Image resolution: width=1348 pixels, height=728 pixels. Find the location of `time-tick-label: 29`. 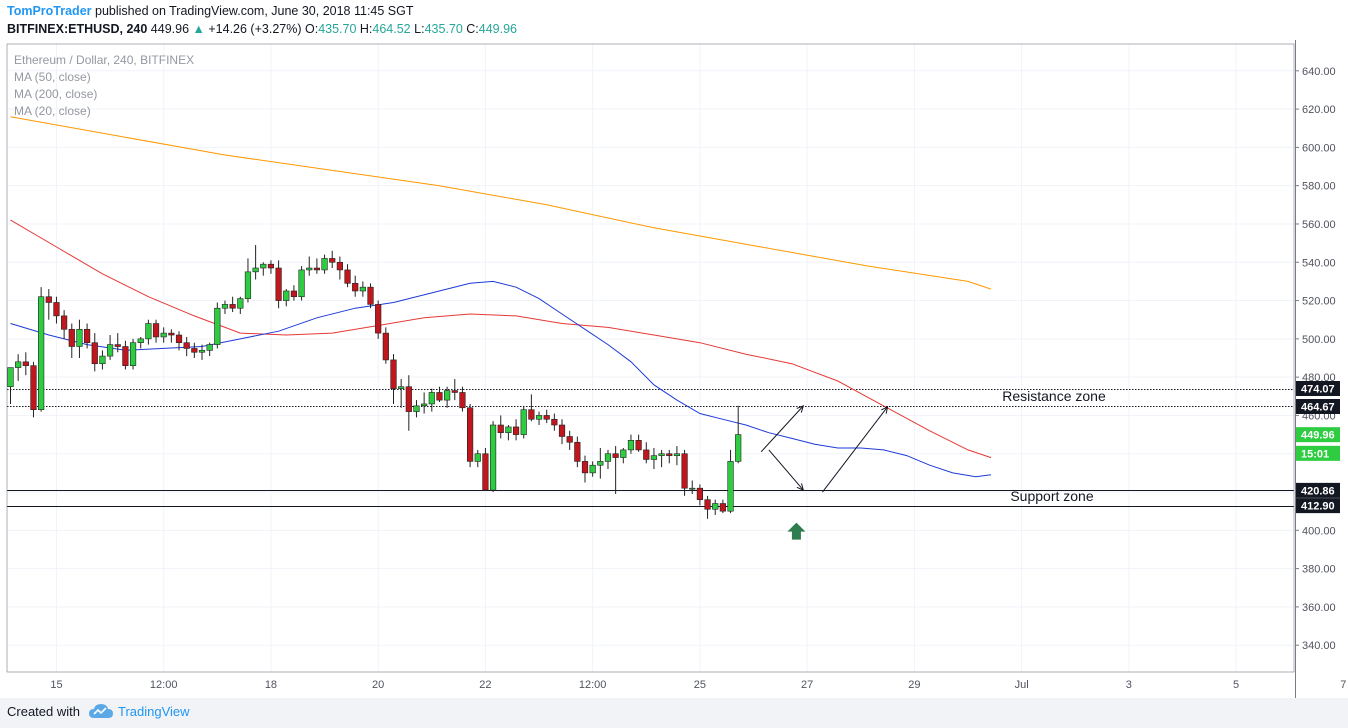

time-tick-label: 29 is located at coordinates (914, 685).